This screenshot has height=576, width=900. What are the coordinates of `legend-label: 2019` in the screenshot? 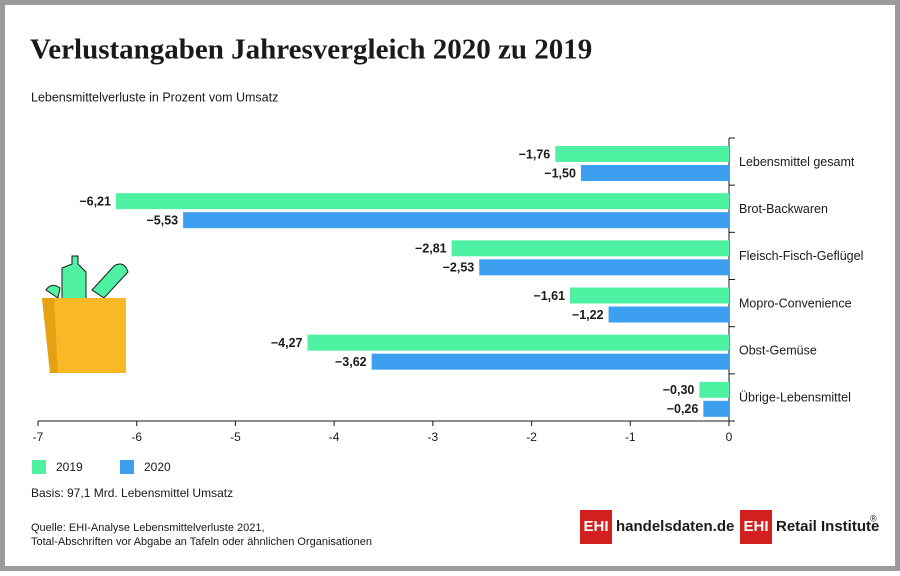 It's located at (69, 467).